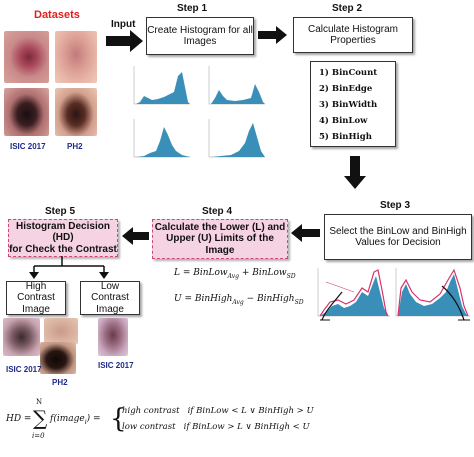 This screenshot has width=474, height=457. Describe the element at coordinates (432, 294) in the screenshot. I see `histogram-binhigh-chart` at that location.